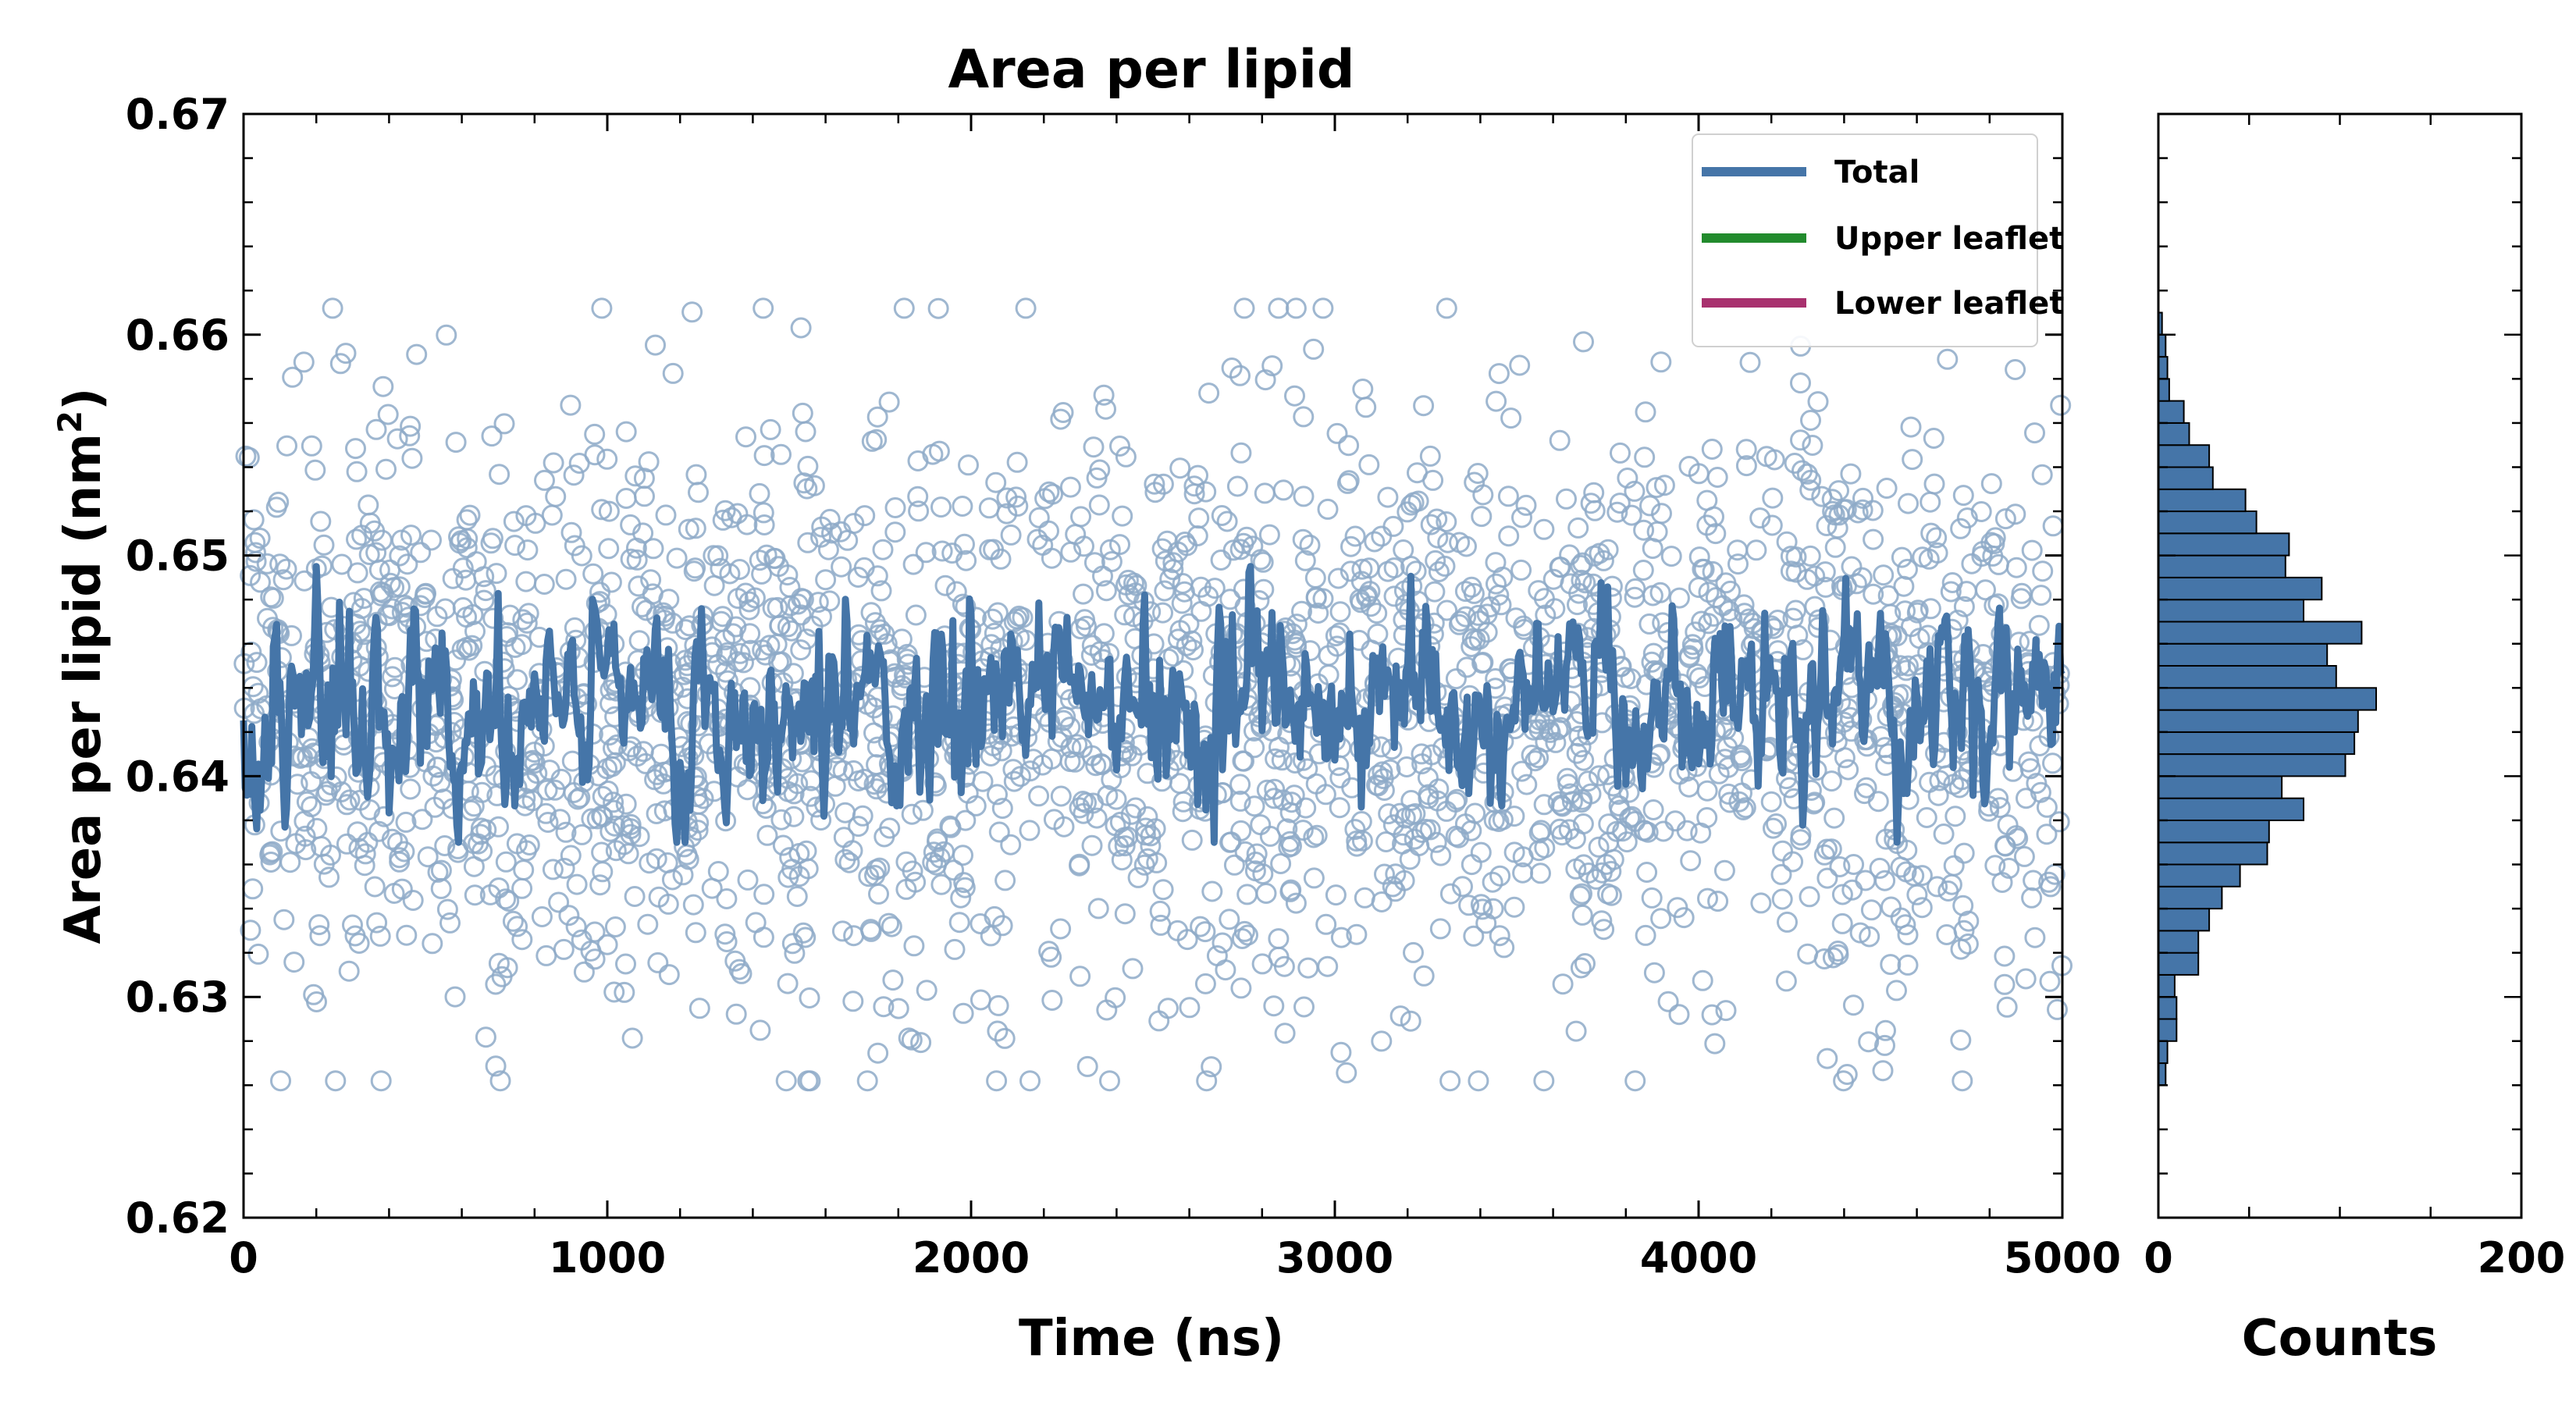 The width and height of the screenshot is (2576, 1405). I want to click on x-tick-label: 4000, so click(1698, 1257).